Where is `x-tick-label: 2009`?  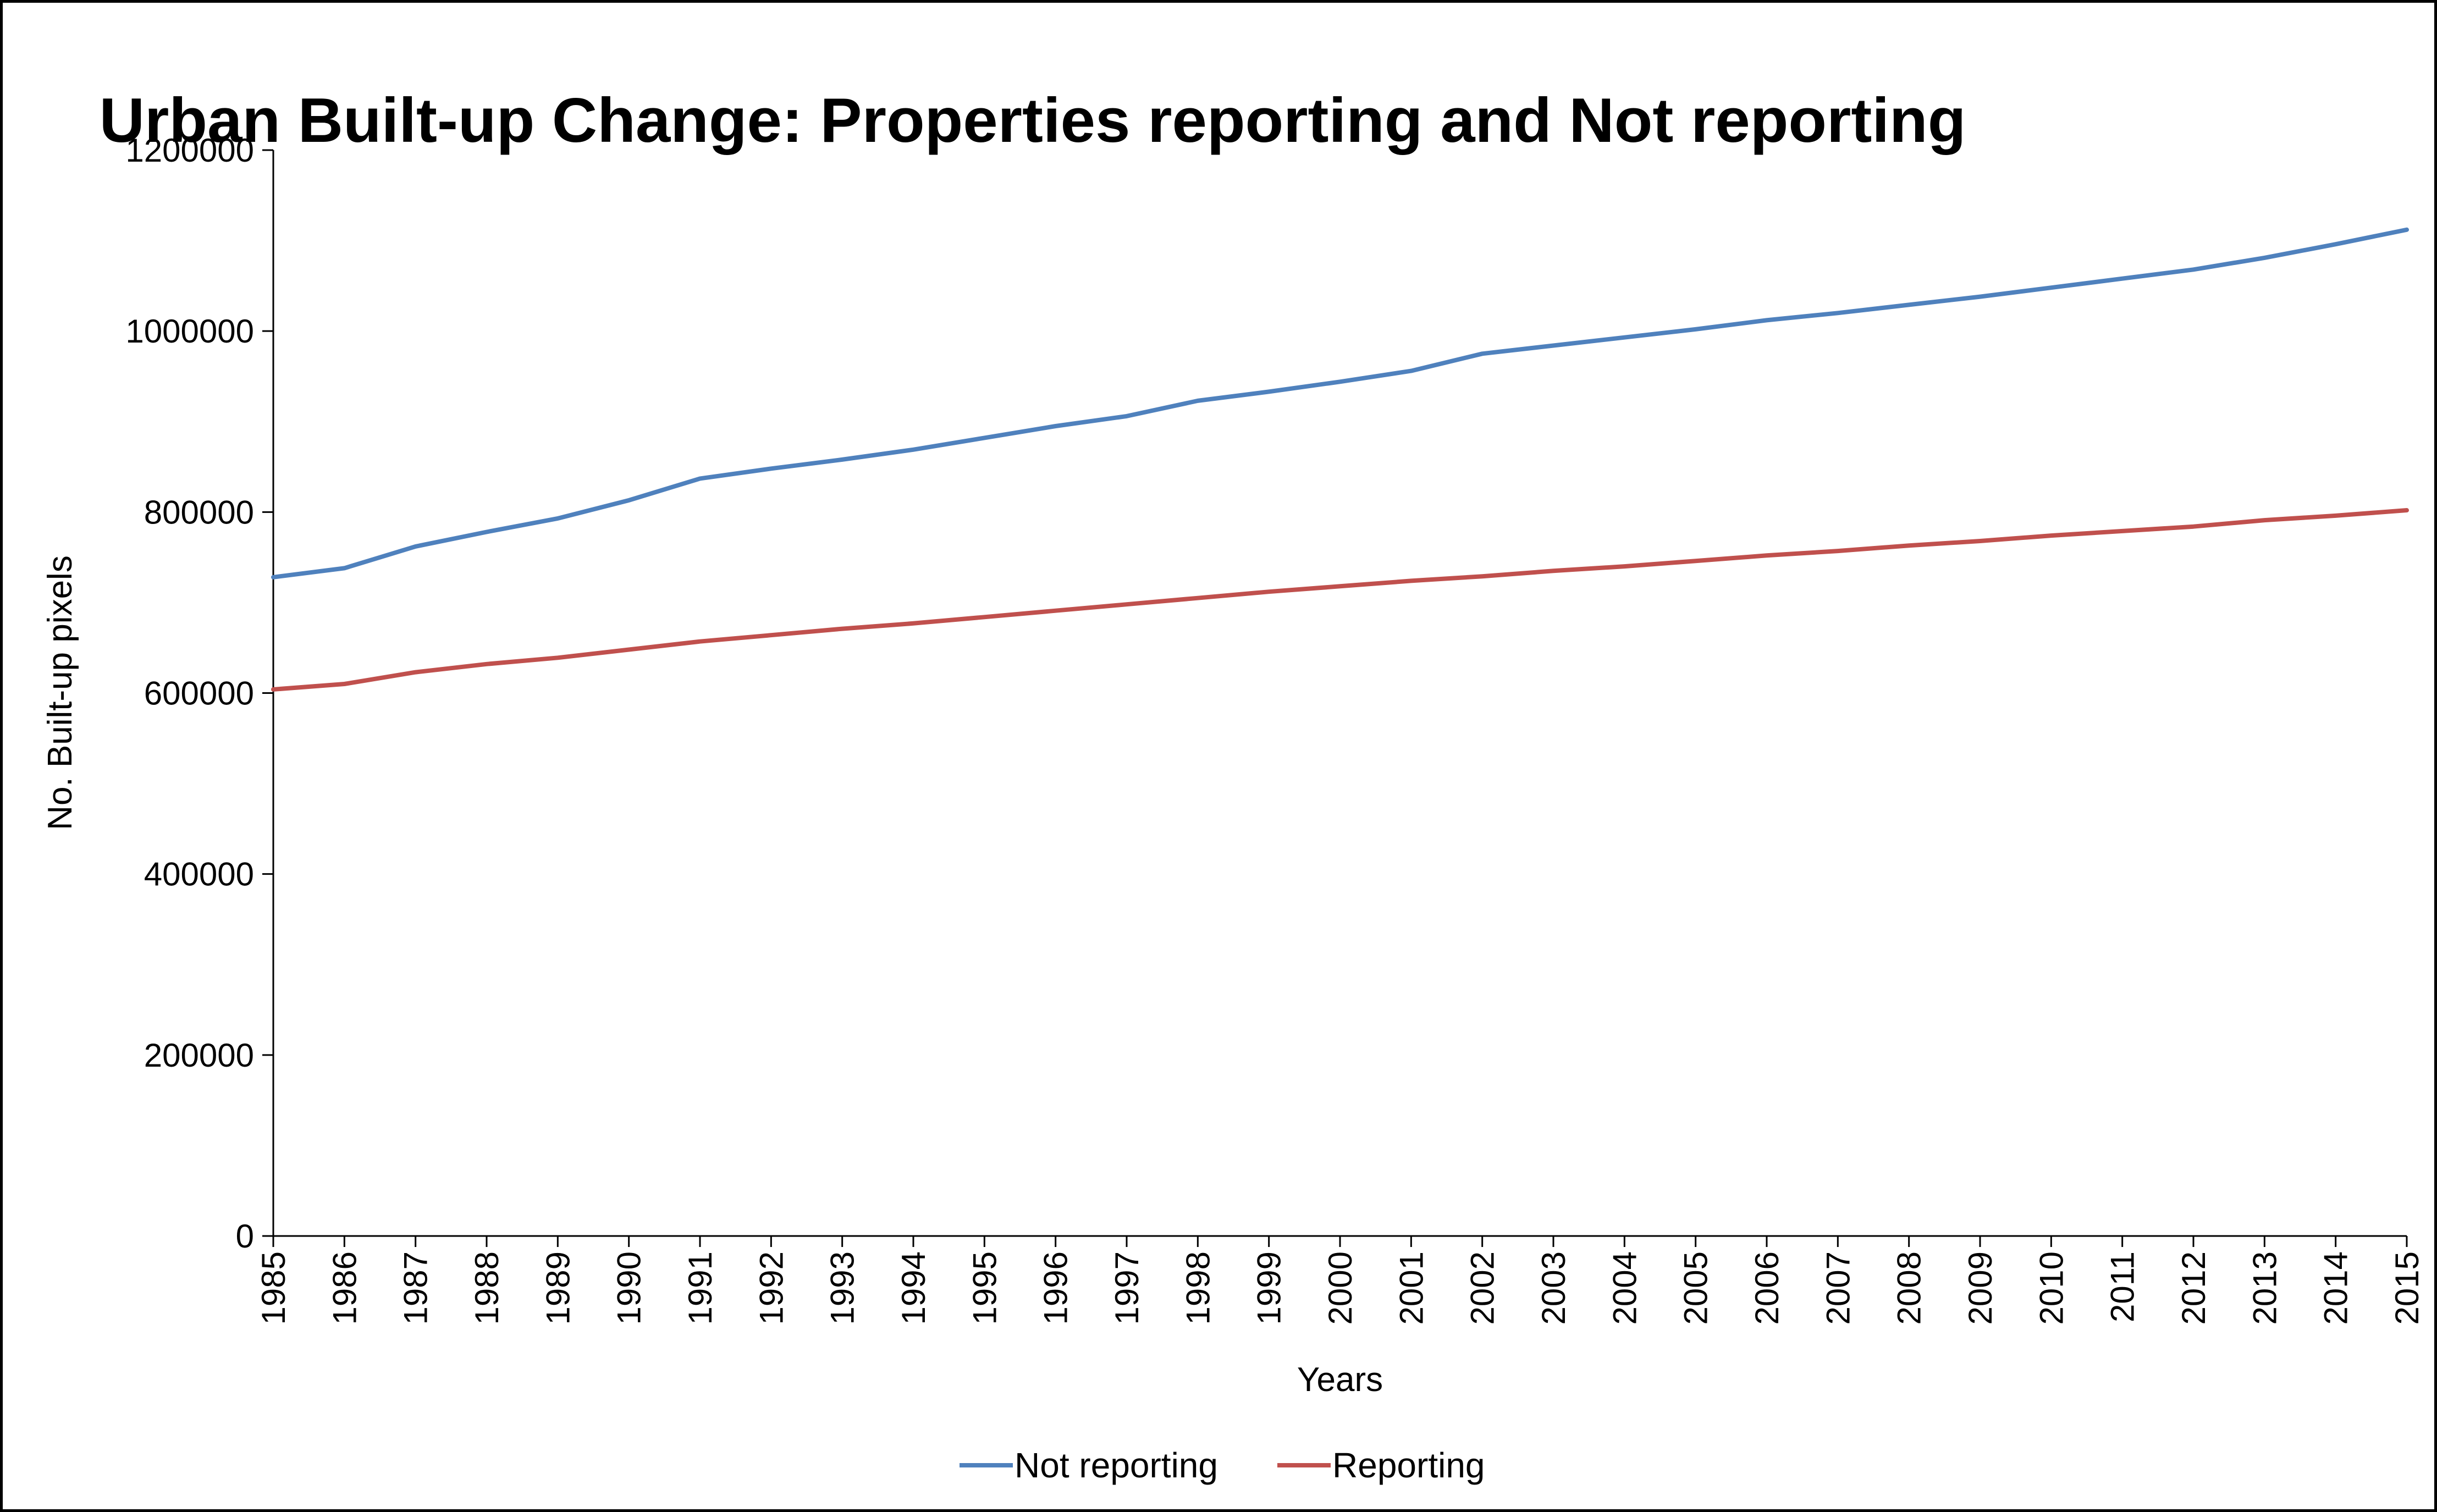
x-tick-label: 2009 is located at coordinates (1981, 1288).